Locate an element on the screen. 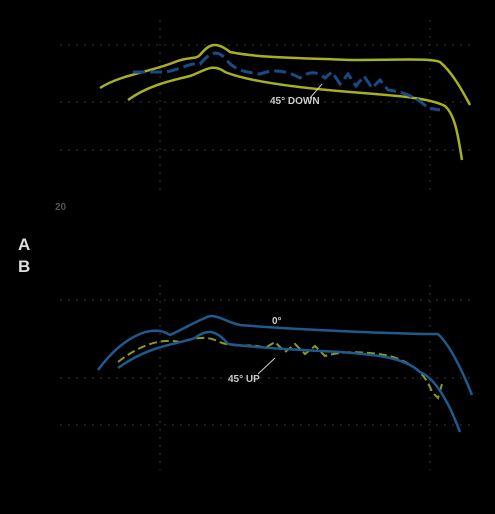 The height and width of the screenshot is (514, 495). 45-down-curve is located at coordinates (287, 81).